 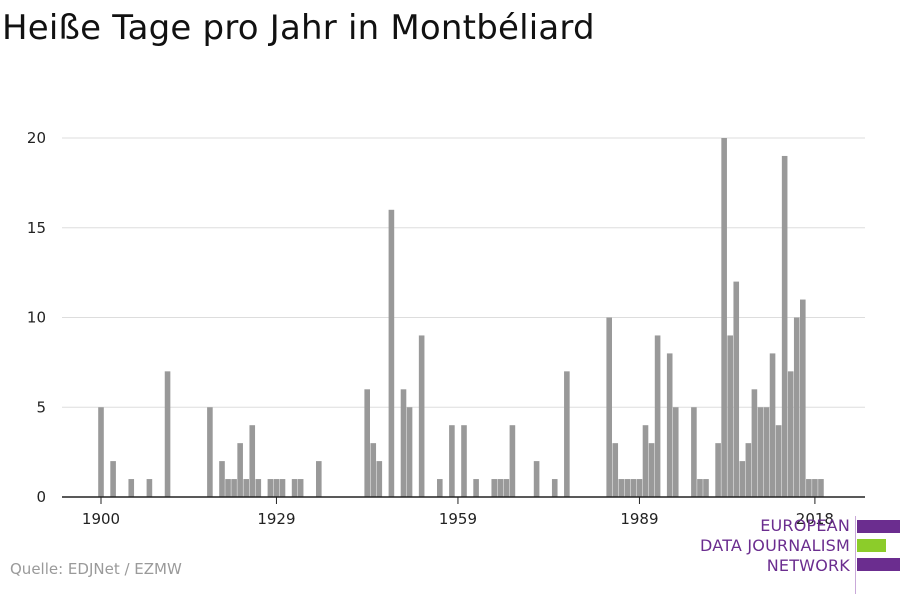 What do you see at coordinates (294, 488) in the screenshot?
I see `bar-1932` at bounding box center [294, 488].